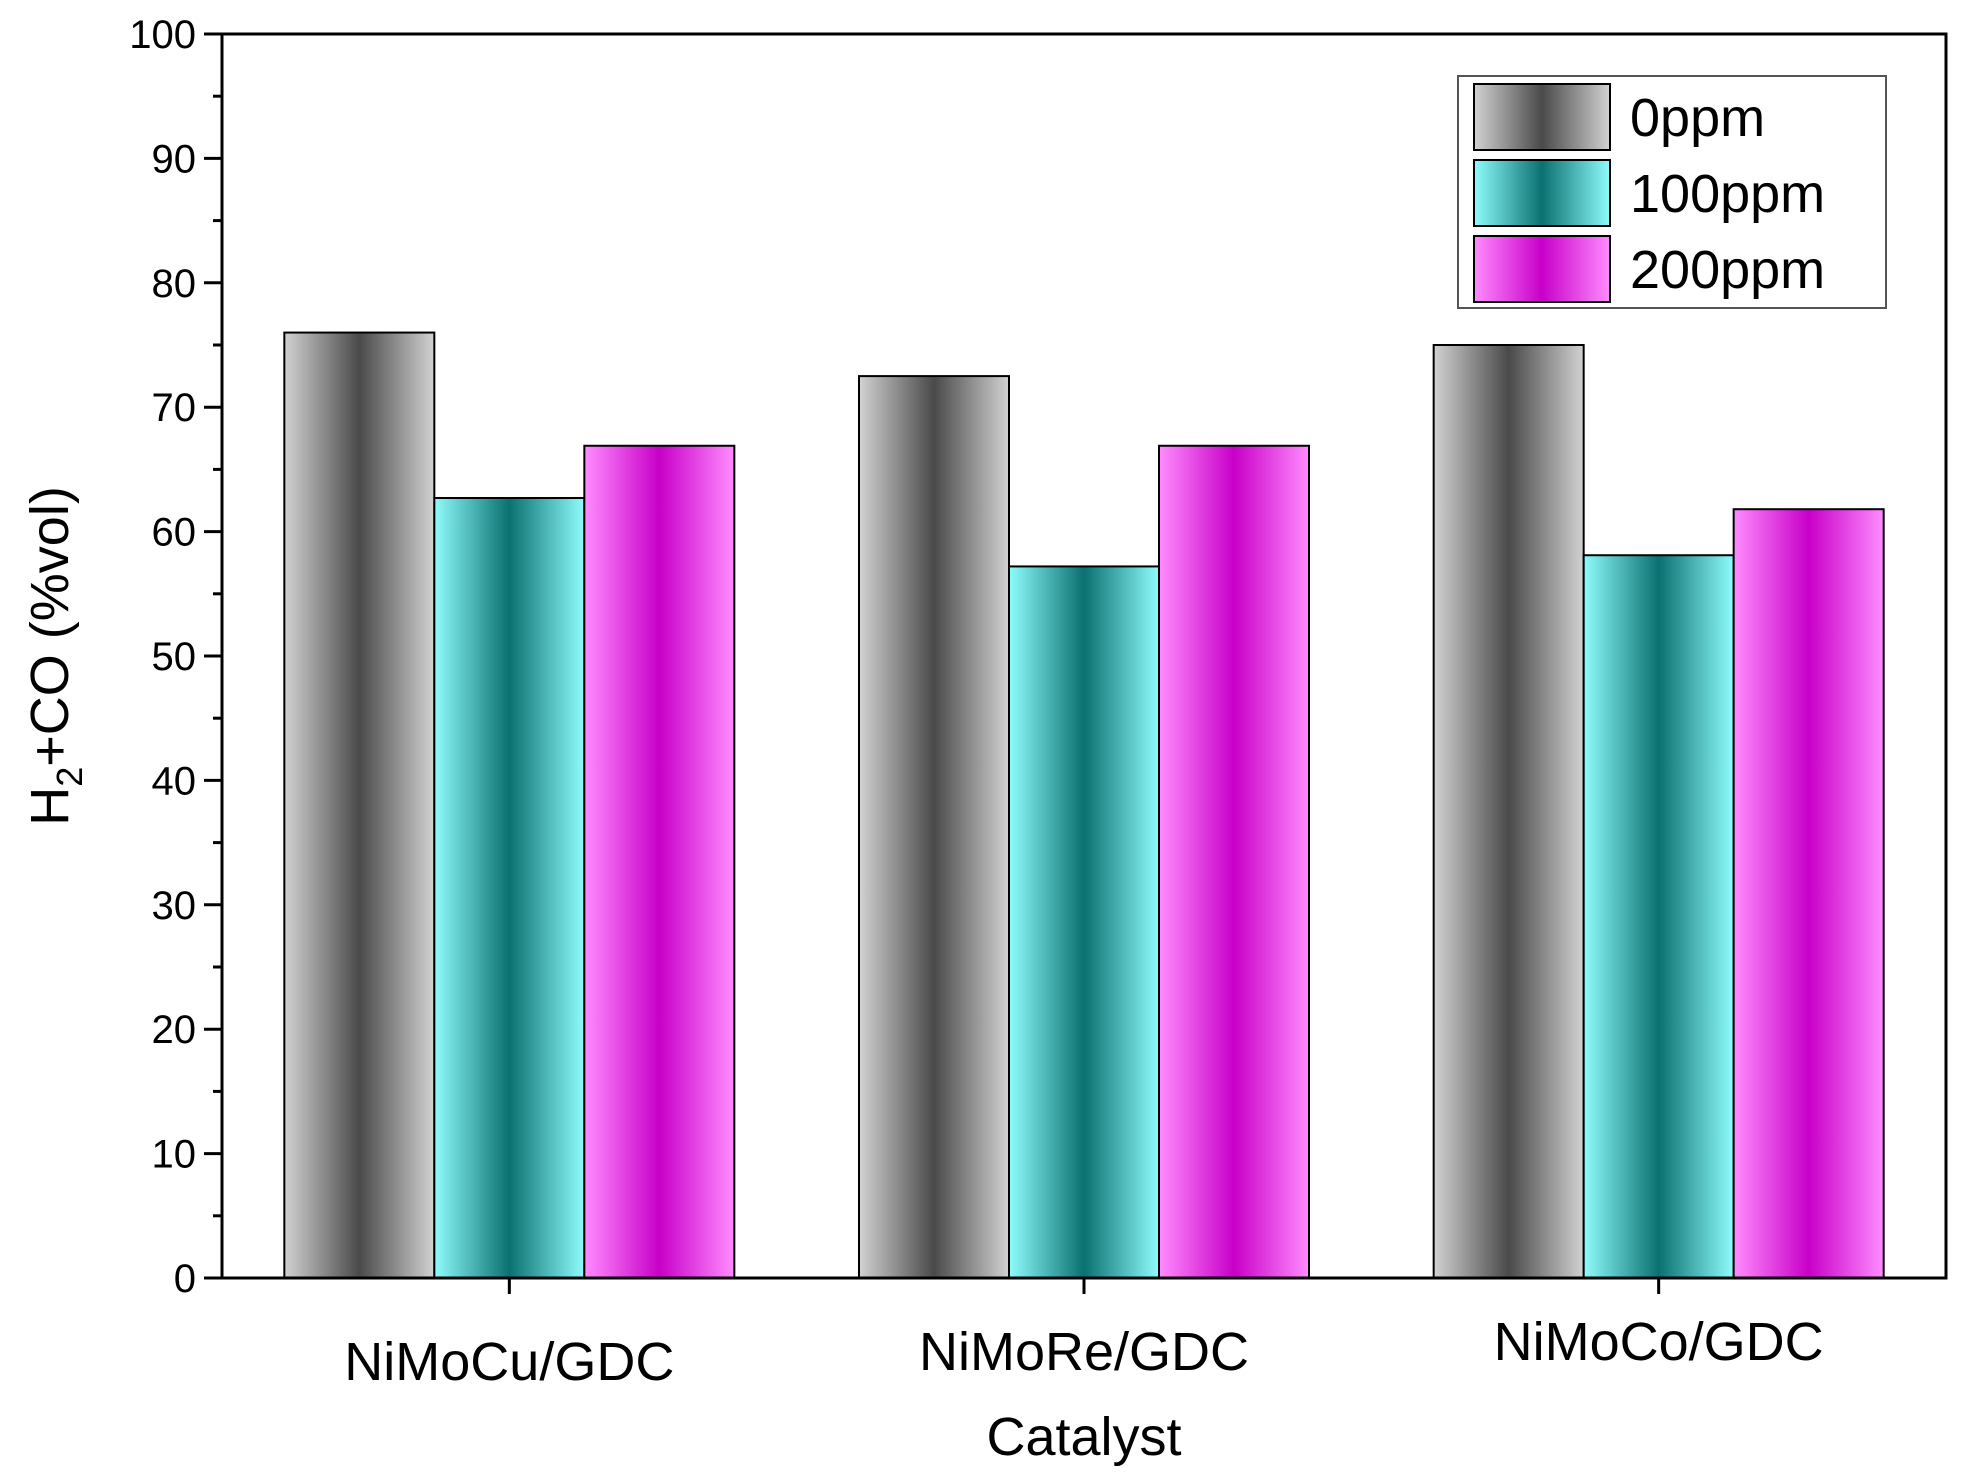 This screenshot has height=1476, width=1965. What do you see at coordinates (174, 1155) in the screenshot?
I see `y-tick-label: 10` at bounding box center [174, 1155].